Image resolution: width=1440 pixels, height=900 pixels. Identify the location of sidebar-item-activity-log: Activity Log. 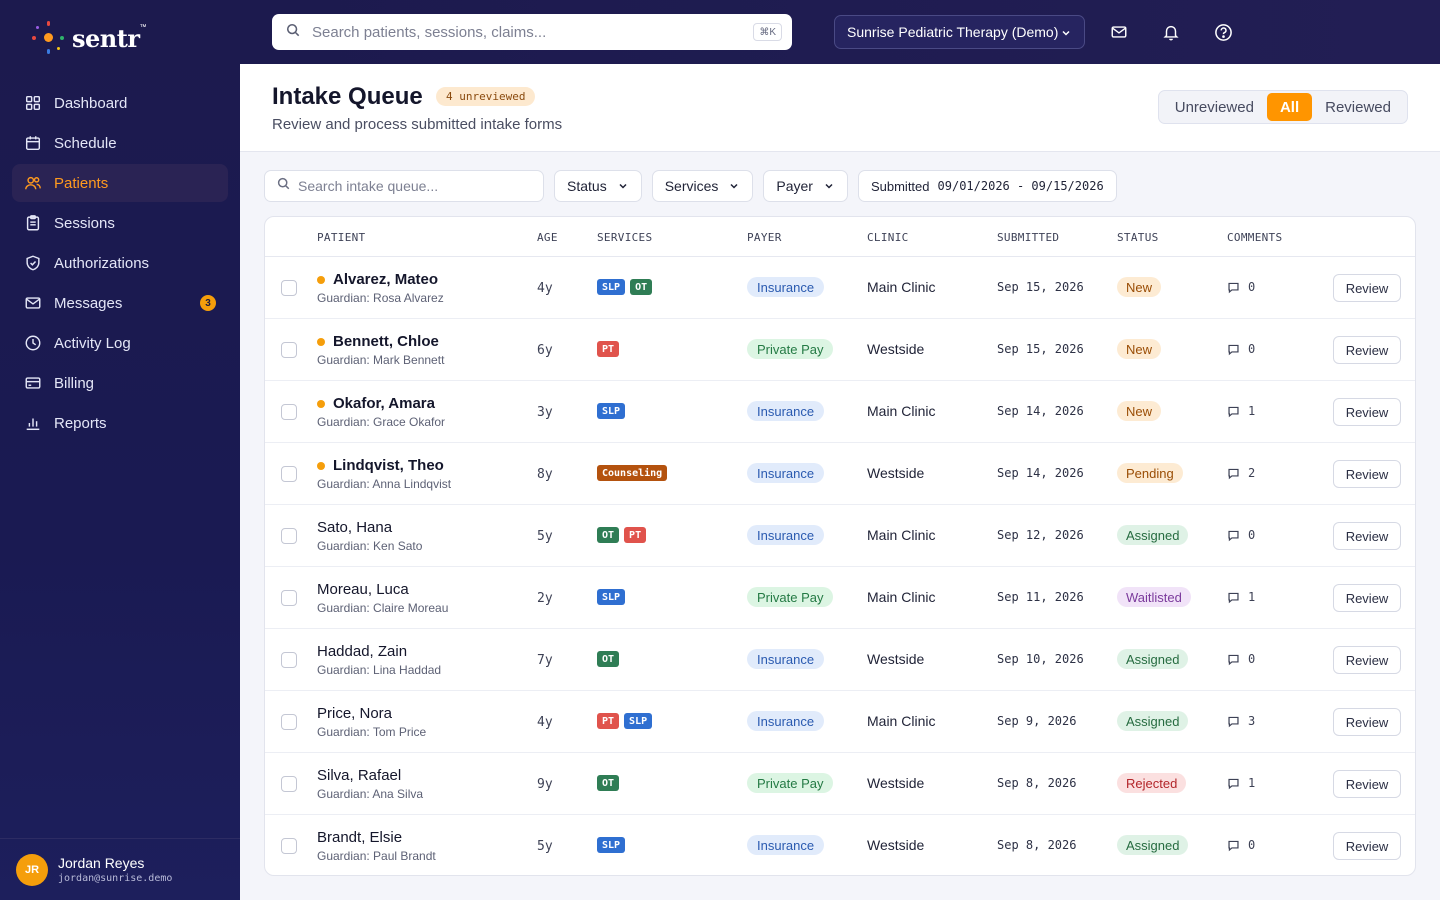
(120, 343).